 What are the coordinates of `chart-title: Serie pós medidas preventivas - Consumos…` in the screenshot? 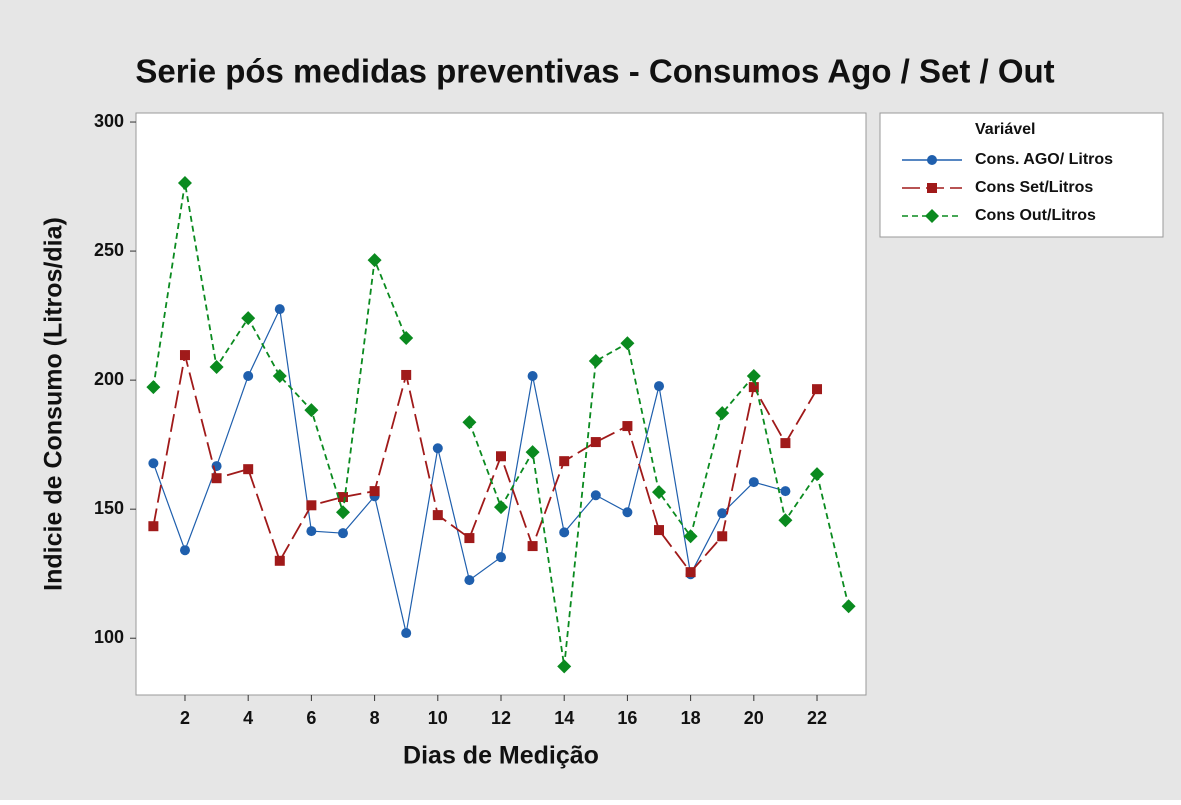 It's located at (594, 71).